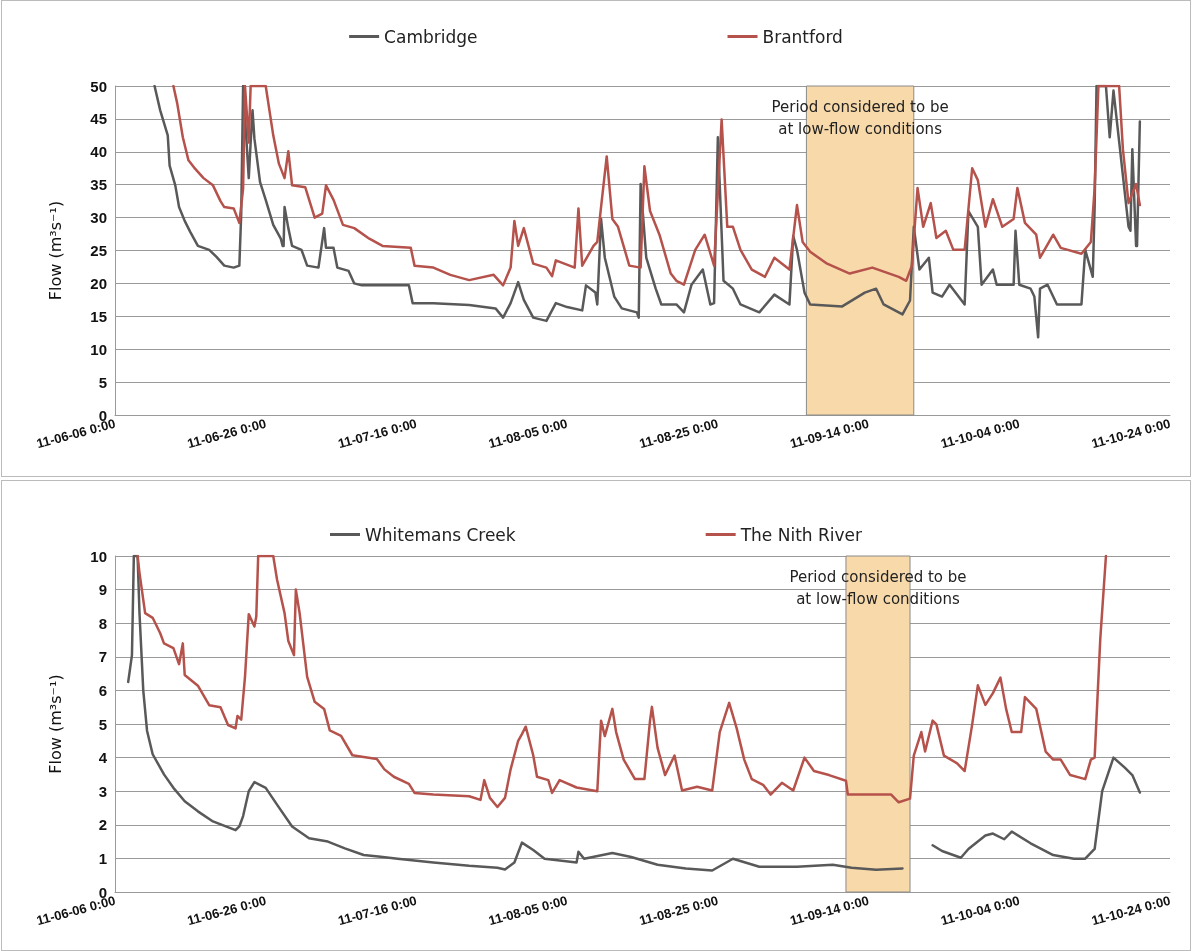 This screenshot has width=1194, height=951. I want to click on legend-label: Brantford, so click(802, 36).